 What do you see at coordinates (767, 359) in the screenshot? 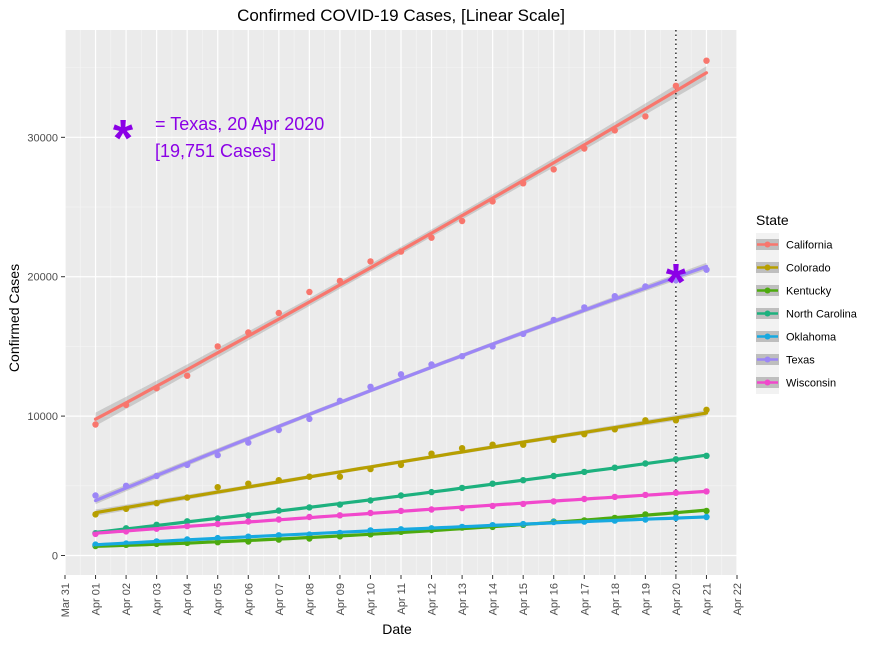
I see `legend-key-point-texas` at bounding box center [767, 359].